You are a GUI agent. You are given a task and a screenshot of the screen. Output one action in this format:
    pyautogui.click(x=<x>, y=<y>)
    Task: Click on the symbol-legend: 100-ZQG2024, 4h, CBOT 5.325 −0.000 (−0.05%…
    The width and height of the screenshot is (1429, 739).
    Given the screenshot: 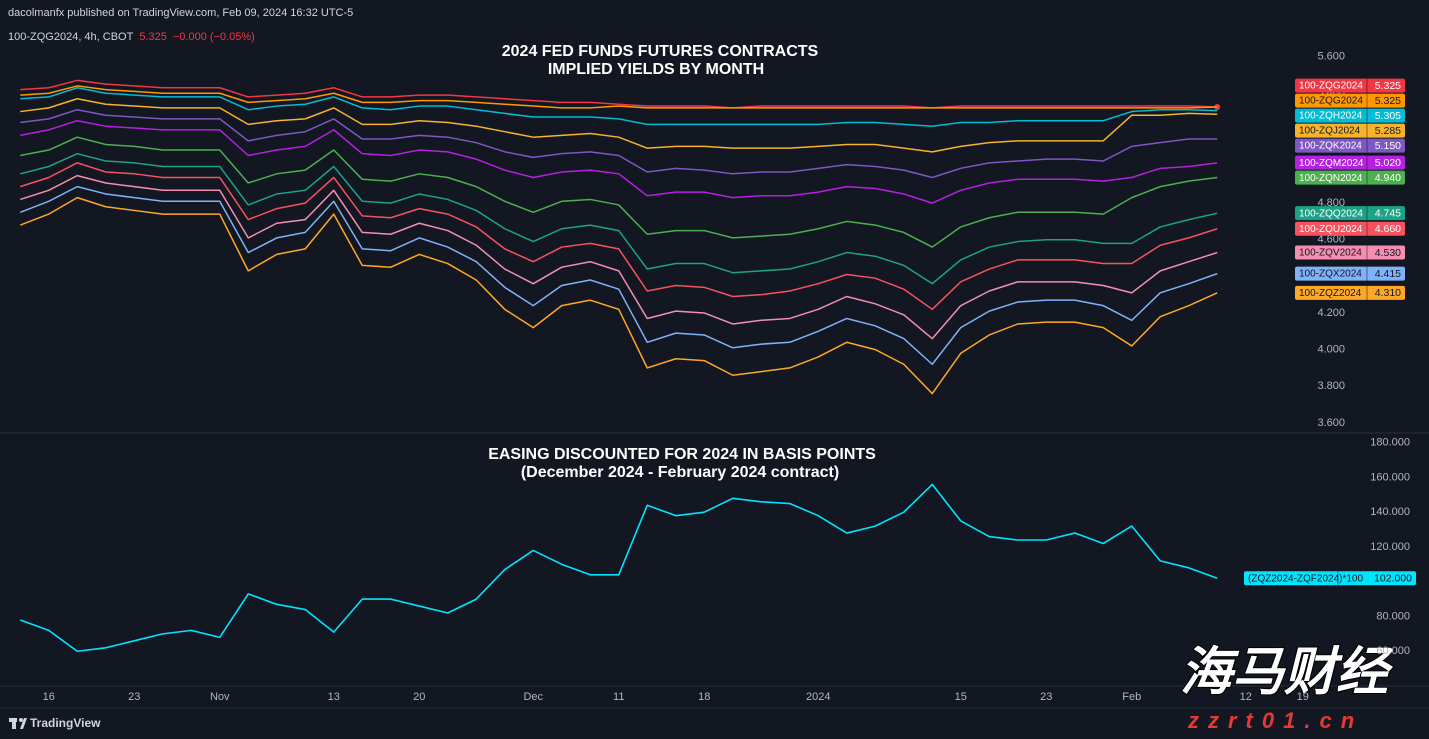 What is the action you would take?
    pyautogui.click(x=131, y=37)
    